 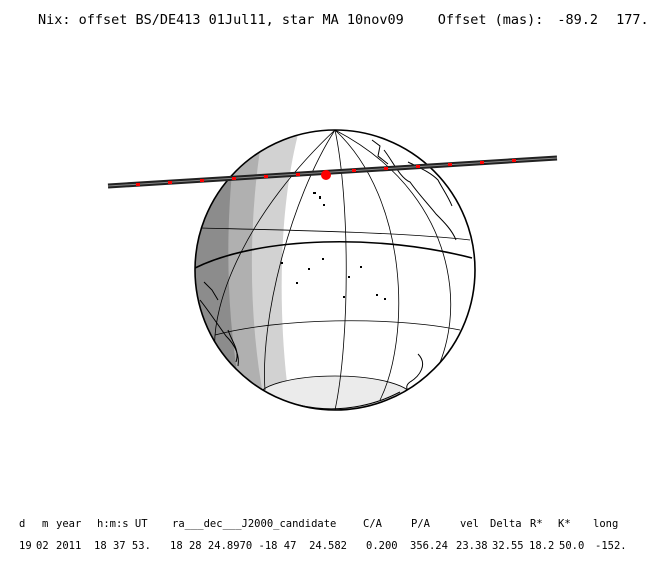 What do you see at coordinates (122, 524) in the screenshot?
I see `col-header-time: h:m:s UT` at bounding box center [122, 524].